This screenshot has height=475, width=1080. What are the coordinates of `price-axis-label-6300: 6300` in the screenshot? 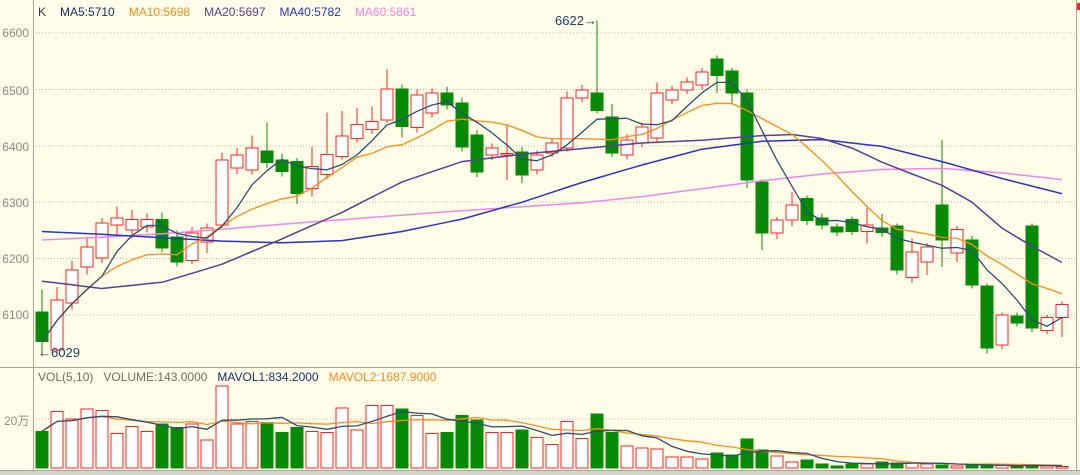 It's located at (15, 203).